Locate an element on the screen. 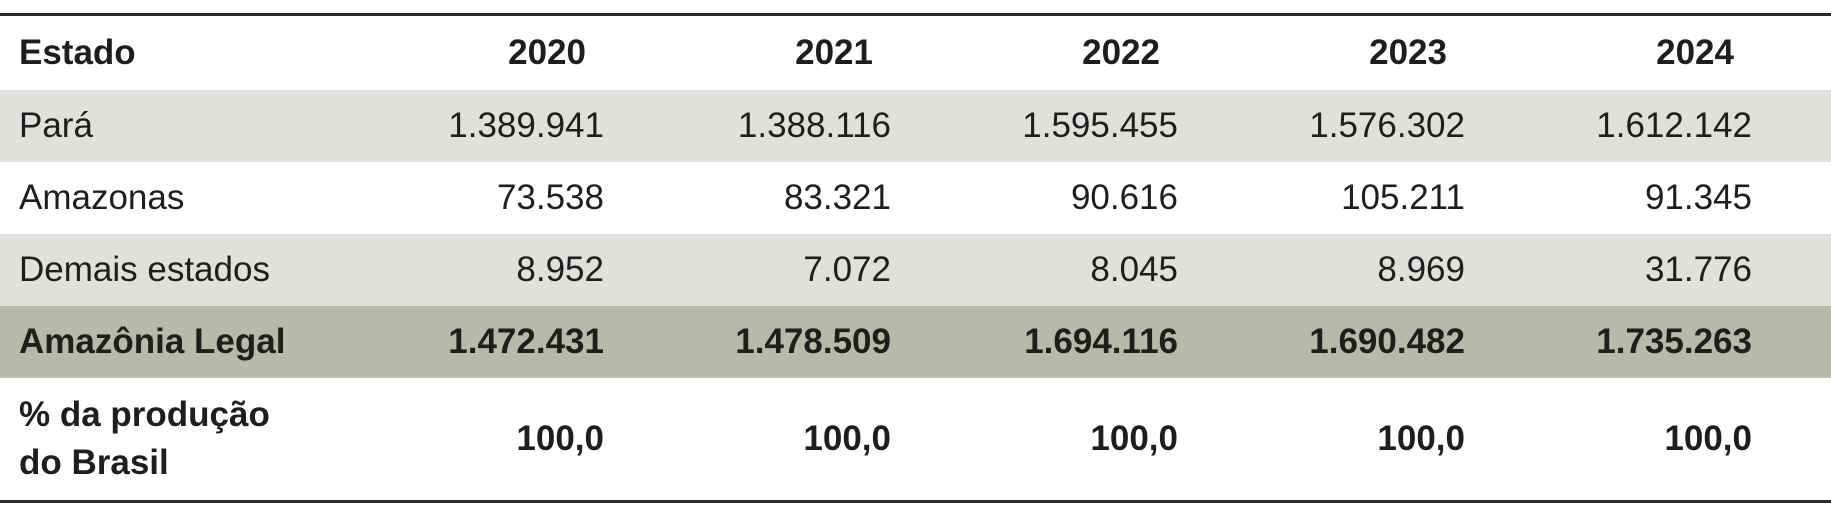 The height and width of the screenshot is (516, 1831). value-cell: 1.735.263 is located at coordinates (1608, 342).